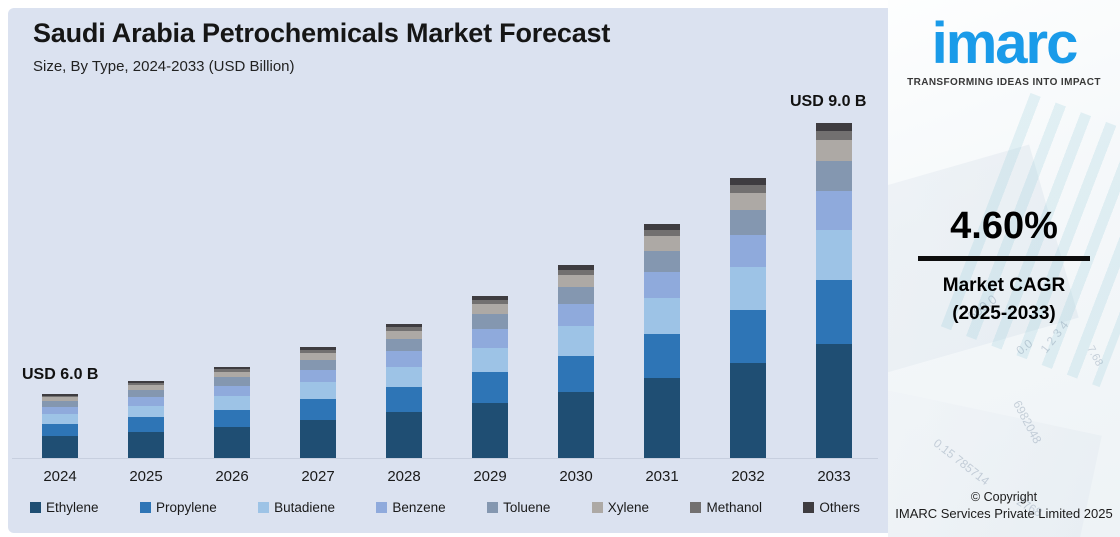 This screenshot has width=1120, height=537. What do you see at coordinates (419, 507) in the screenshot?
I see `legend-label: Benzene` at bounding box center [419, 507].